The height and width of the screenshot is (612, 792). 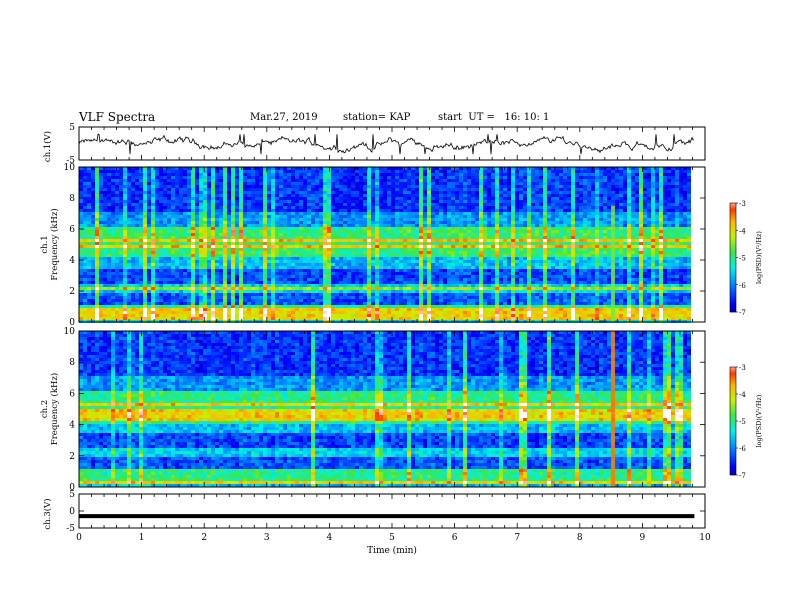 I want to click on ch3-ylabel: ch.3(V), so click(x=47, y=513).